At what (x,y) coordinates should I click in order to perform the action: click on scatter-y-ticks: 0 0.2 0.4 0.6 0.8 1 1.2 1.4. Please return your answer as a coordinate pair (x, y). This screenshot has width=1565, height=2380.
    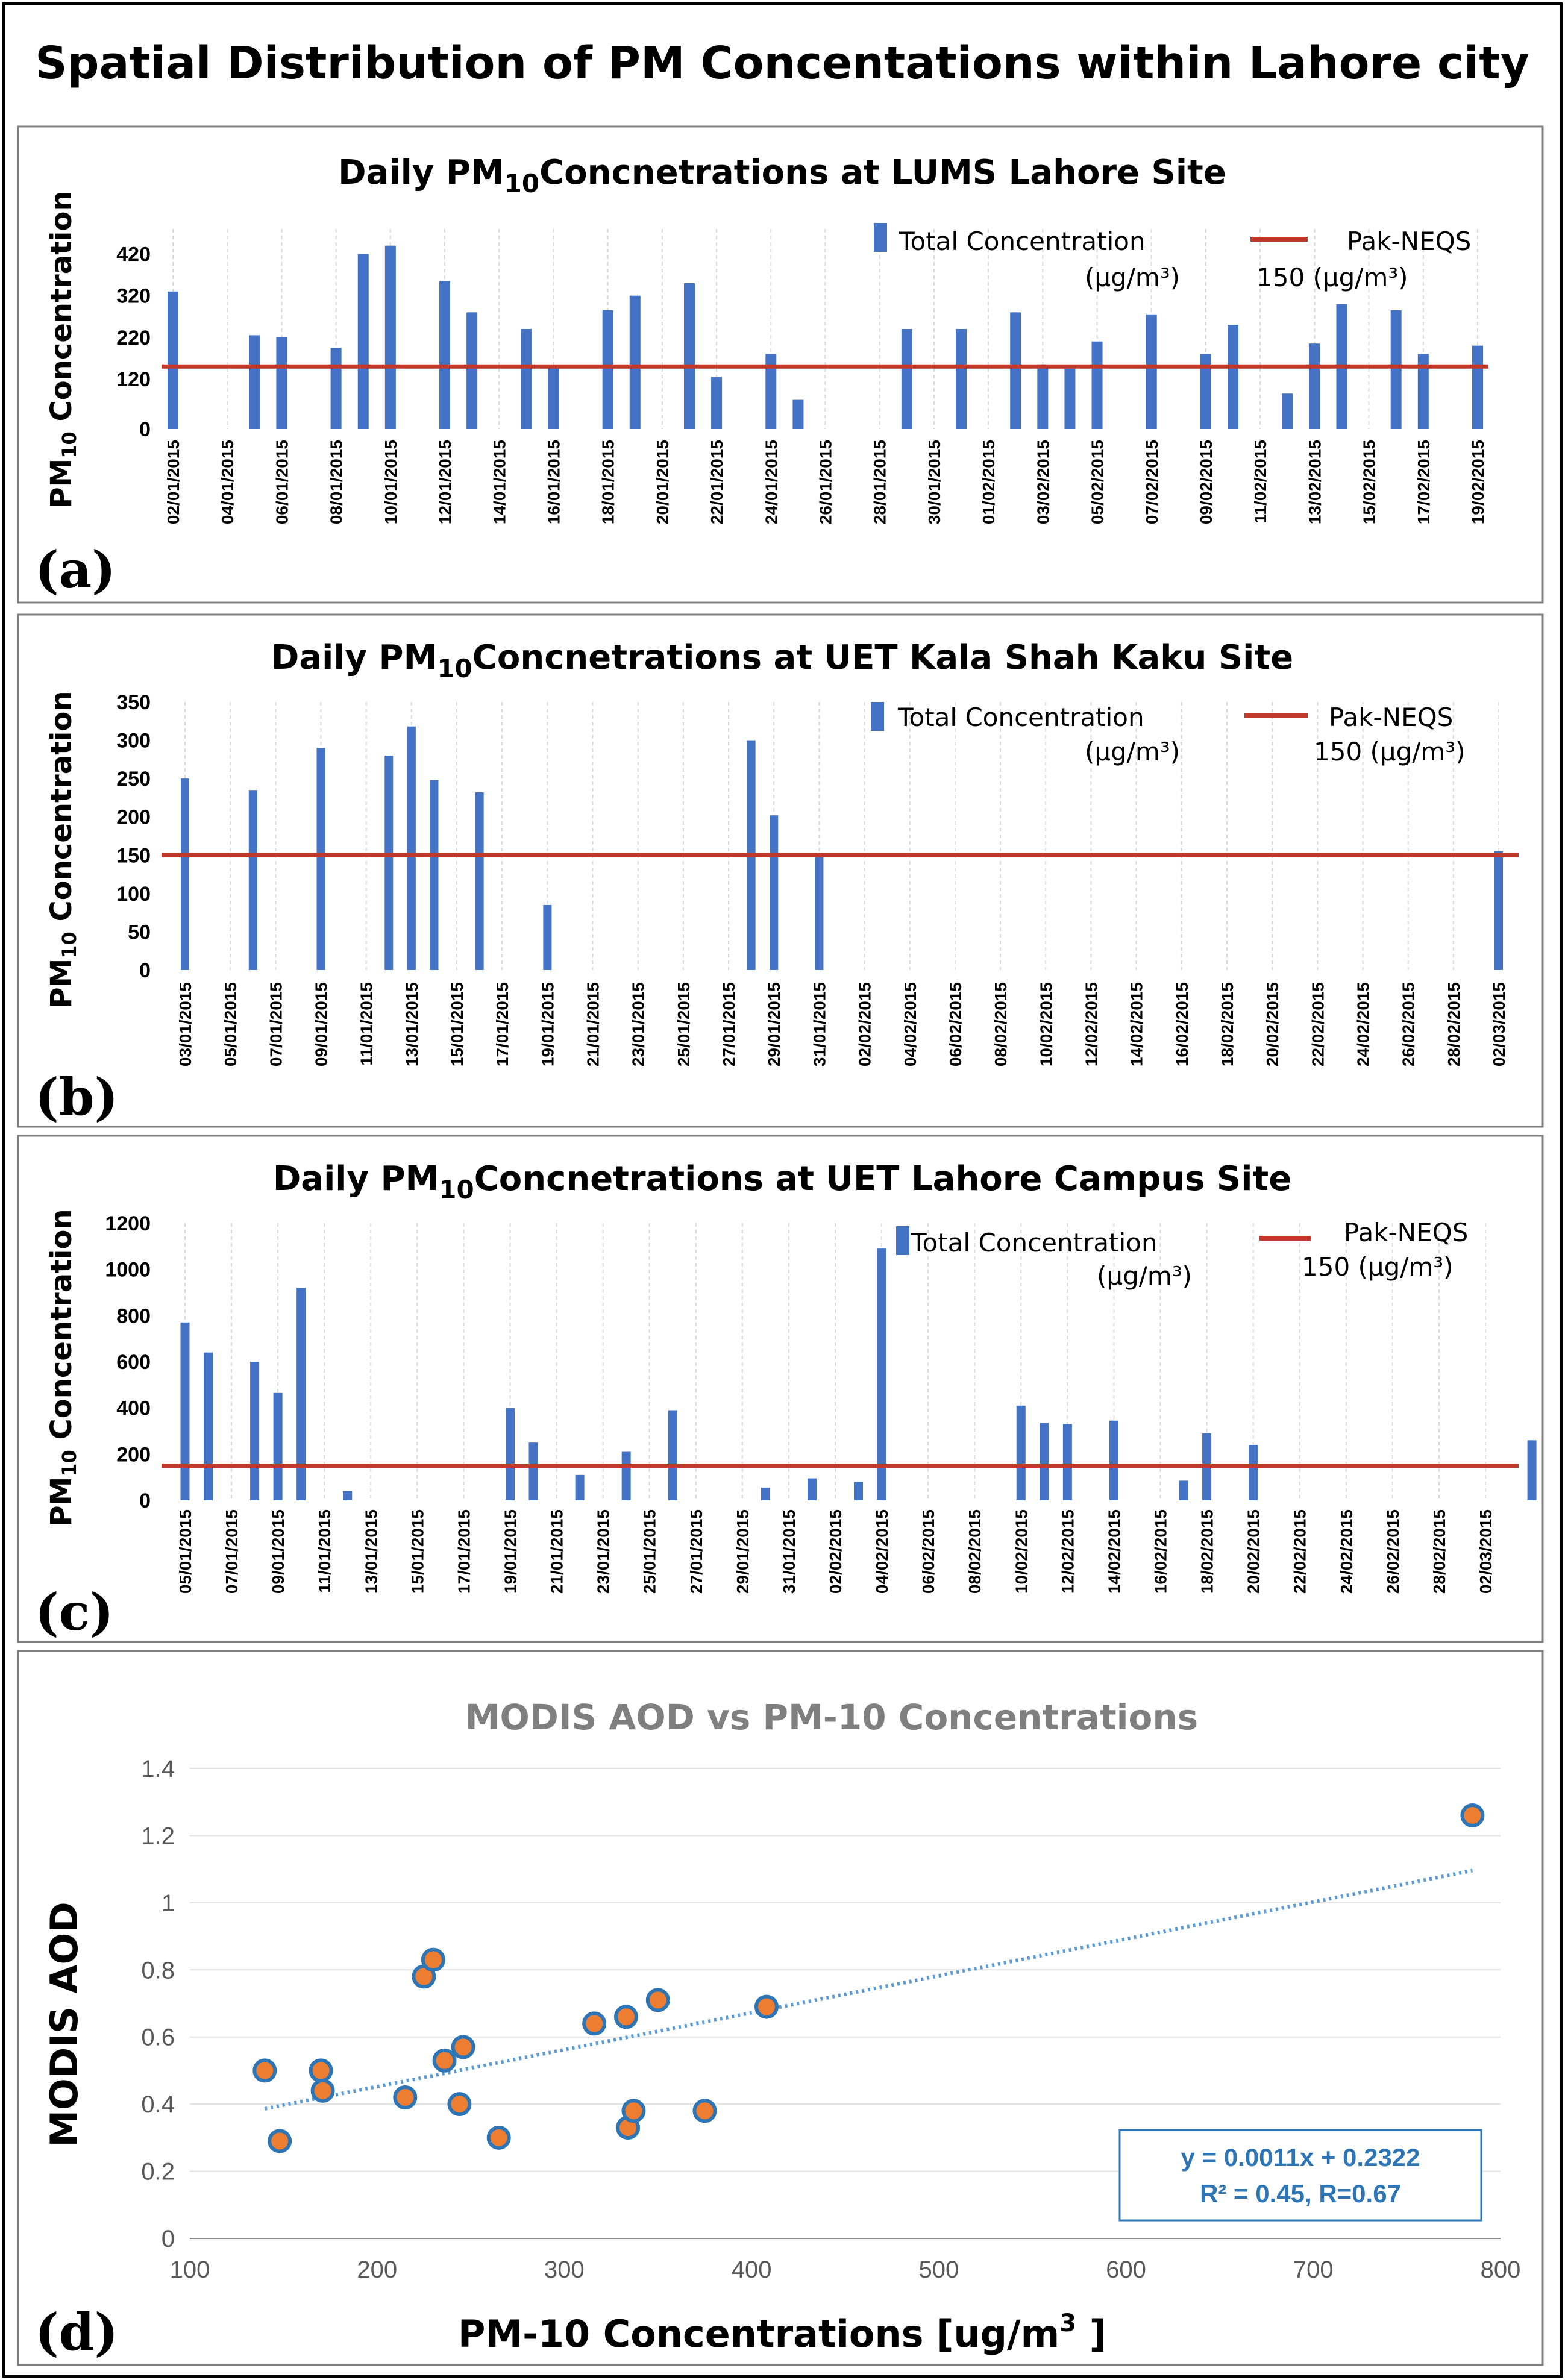
    Looking at the image, I should click on (158, 2004).